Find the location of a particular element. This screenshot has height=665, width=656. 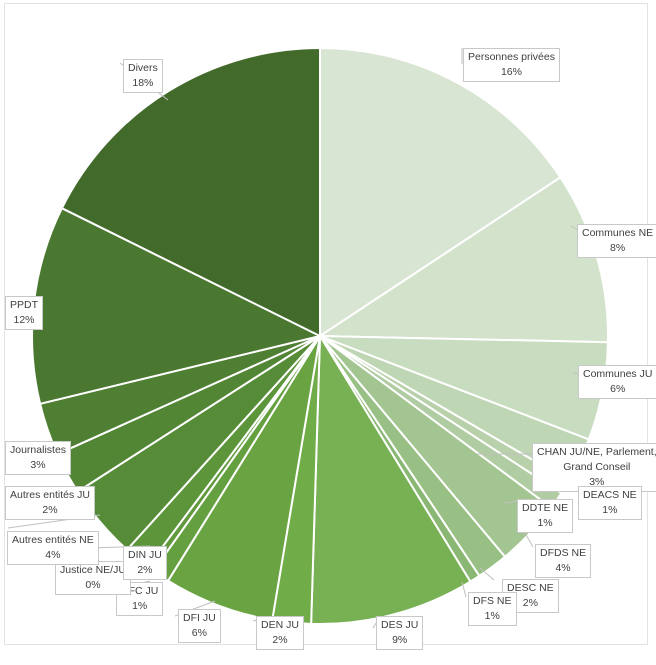

label-name: DFI JU is located at coordinates (199, 618).